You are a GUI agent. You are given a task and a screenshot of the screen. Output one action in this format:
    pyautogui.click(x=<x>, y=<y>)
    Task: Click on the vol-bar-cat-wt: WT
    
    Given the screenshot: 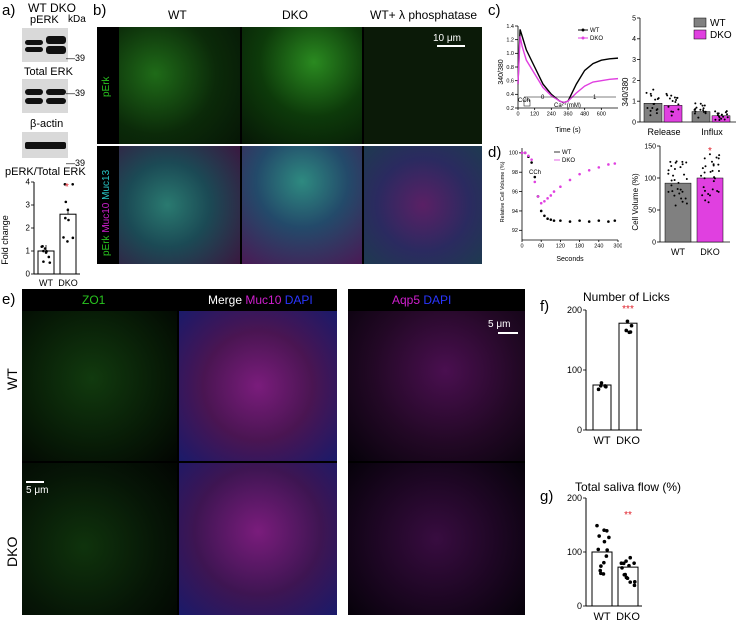 What is the action you would take?
    pyautogui.click(x=678, y=252)
    